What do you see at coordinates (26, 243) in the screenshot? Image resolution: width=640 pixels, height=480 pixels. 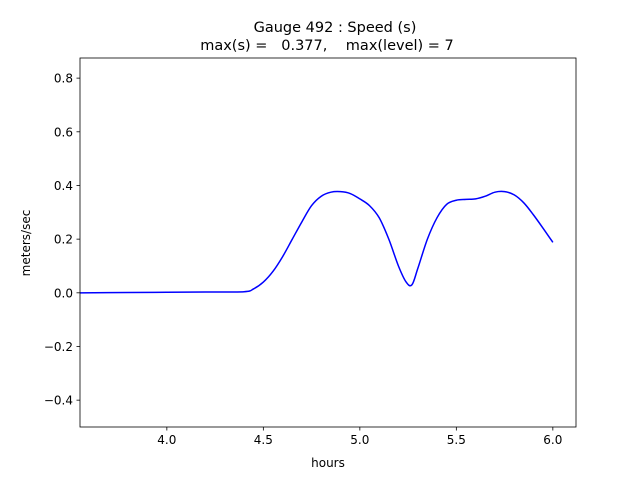 I see `y-axis-label: meters/sec` at bounding box center [26, 243].